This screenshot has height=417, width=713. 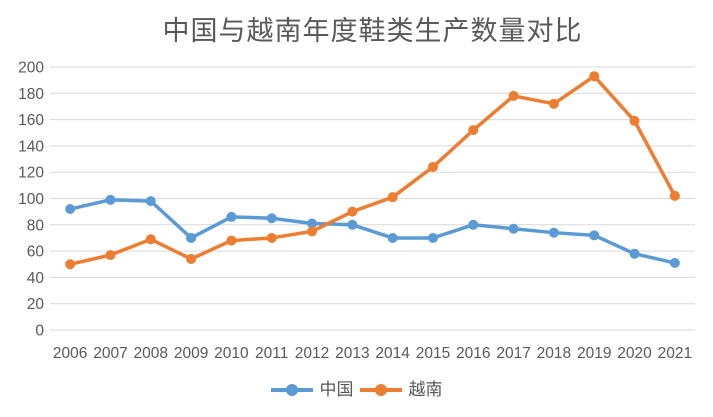 I want to click on data-point-0-2020, so click(x=634, y=253).